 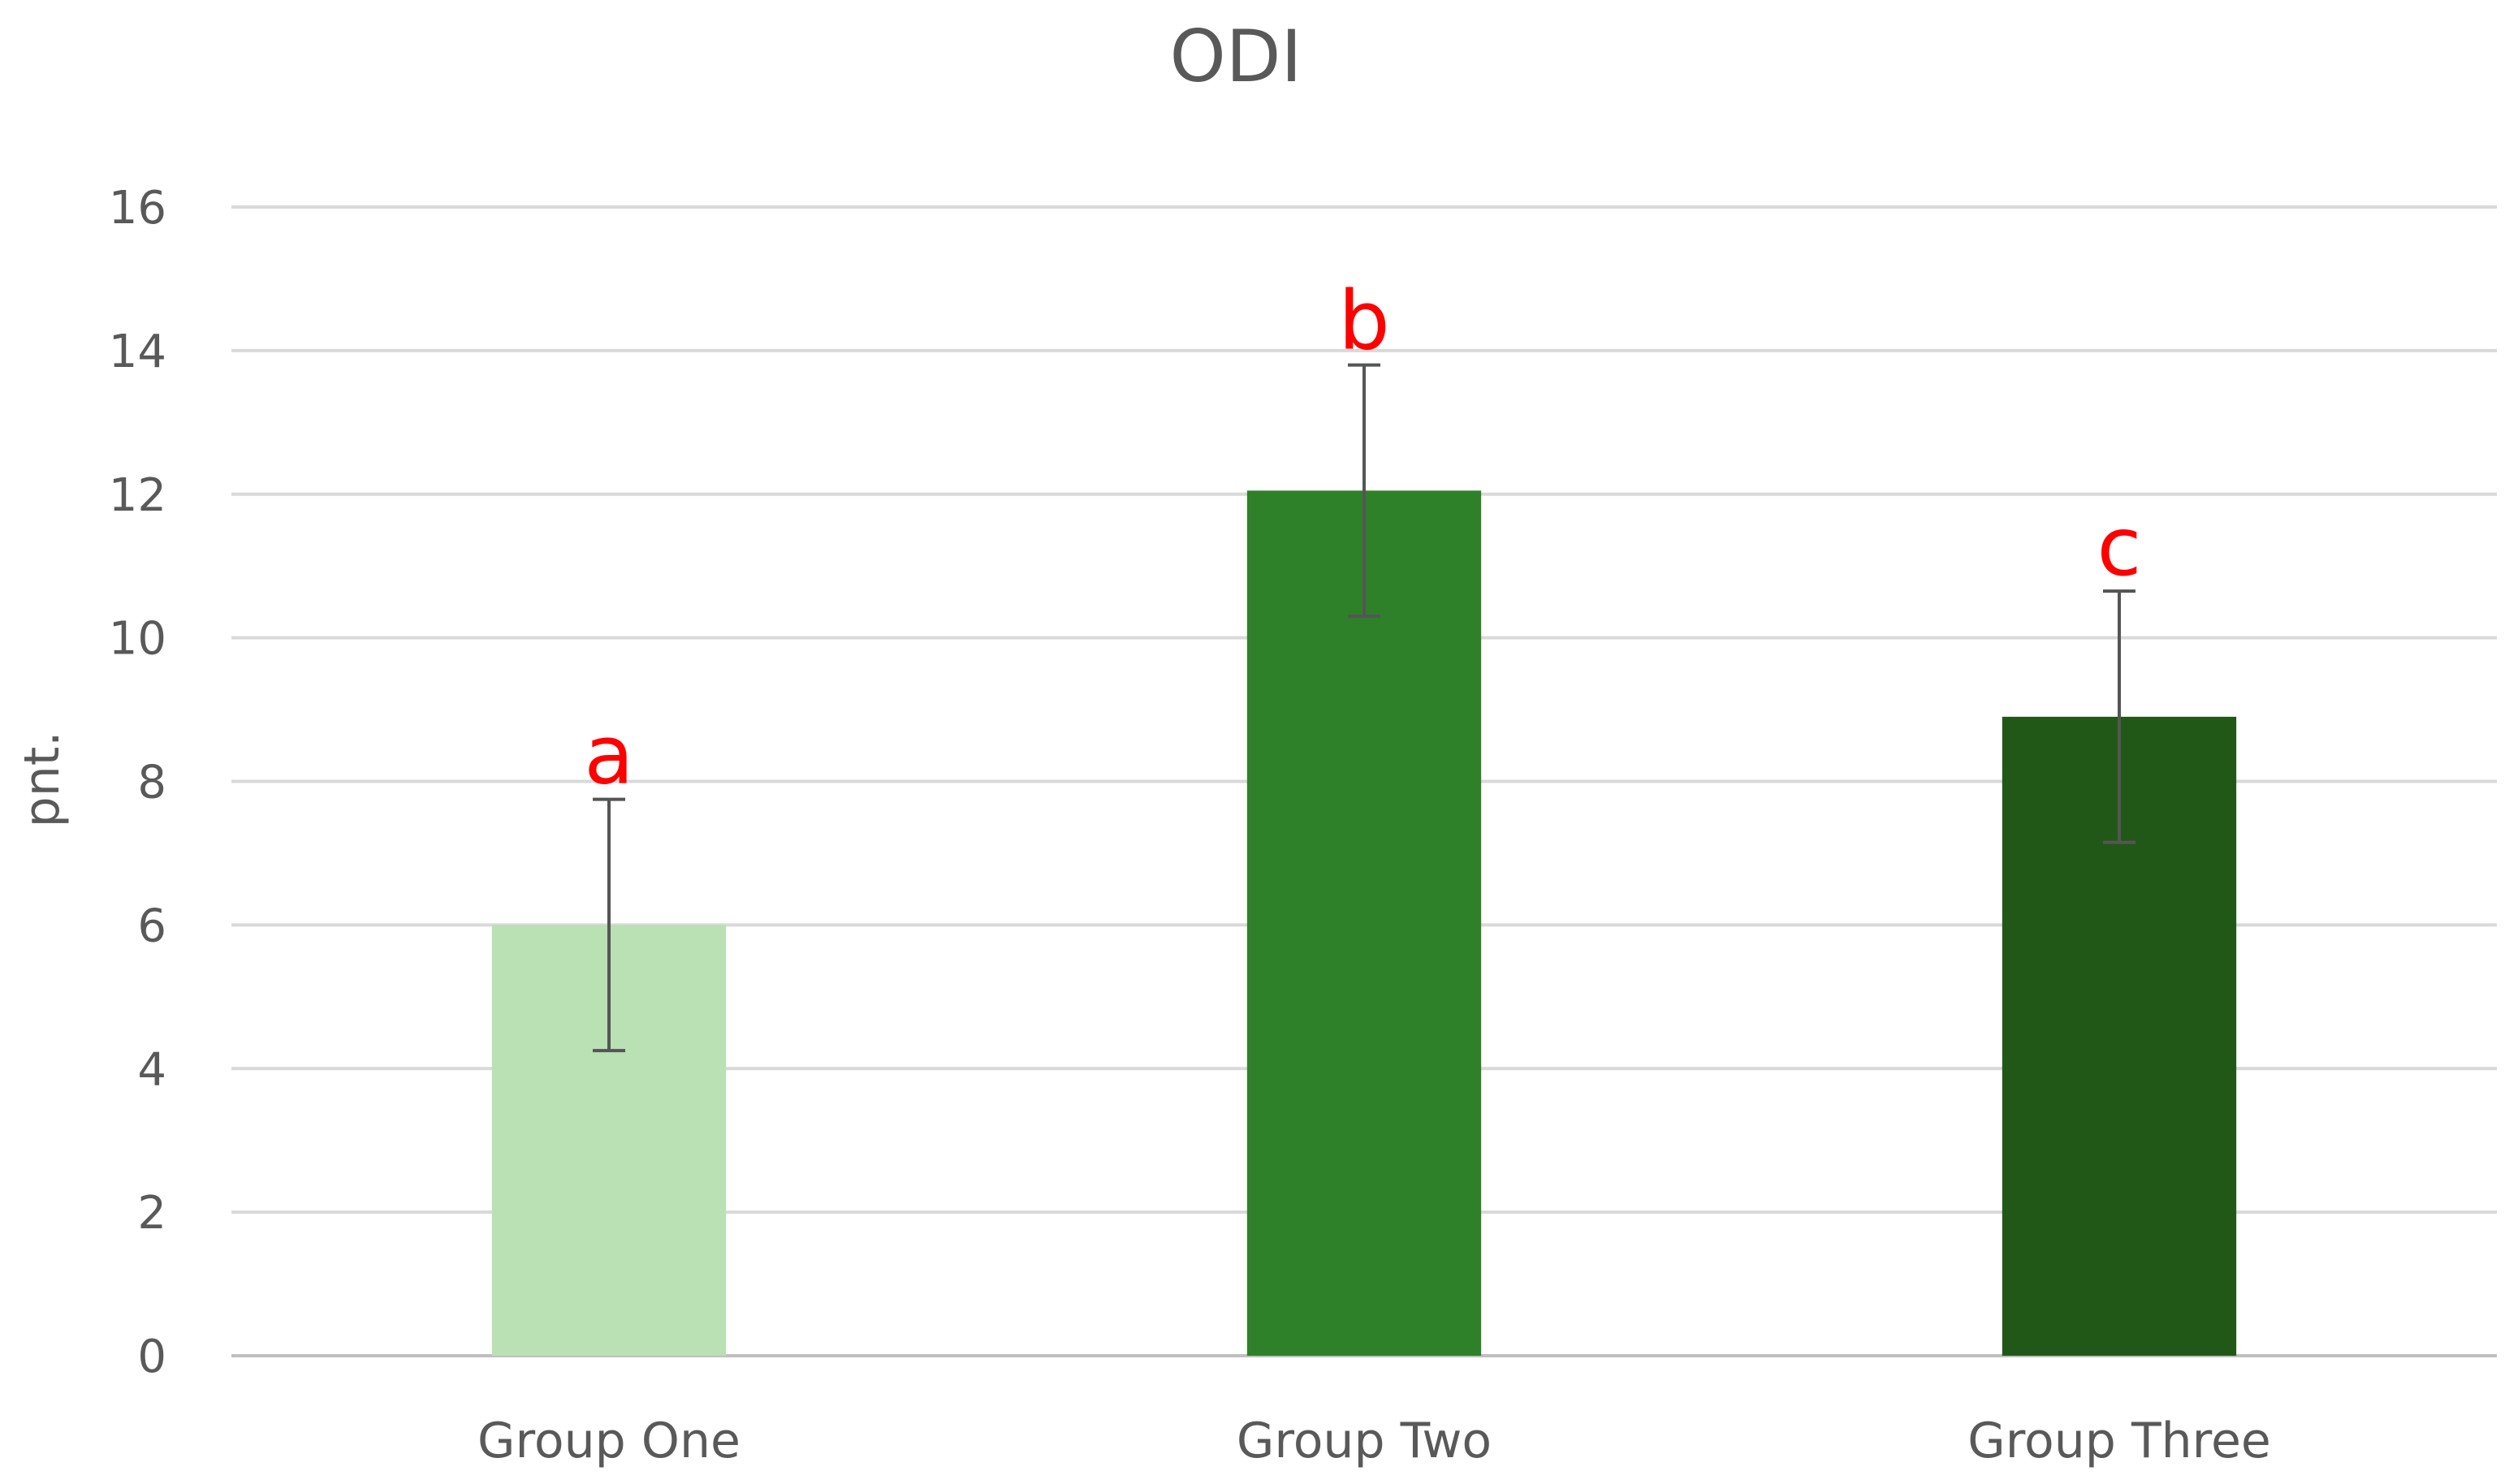 I want to click on y-tick-label: 16, so click(x=137, y=209).